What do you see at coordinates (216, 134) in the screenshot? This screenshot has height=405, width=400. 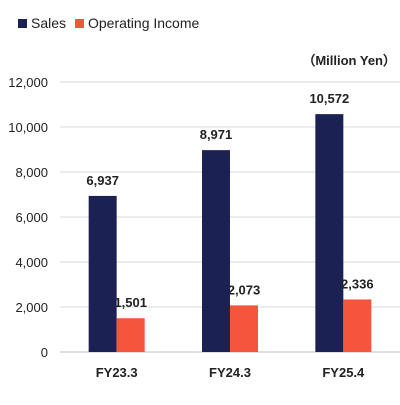 I see `data-label: 8,971` at bounding box center [216, 134].